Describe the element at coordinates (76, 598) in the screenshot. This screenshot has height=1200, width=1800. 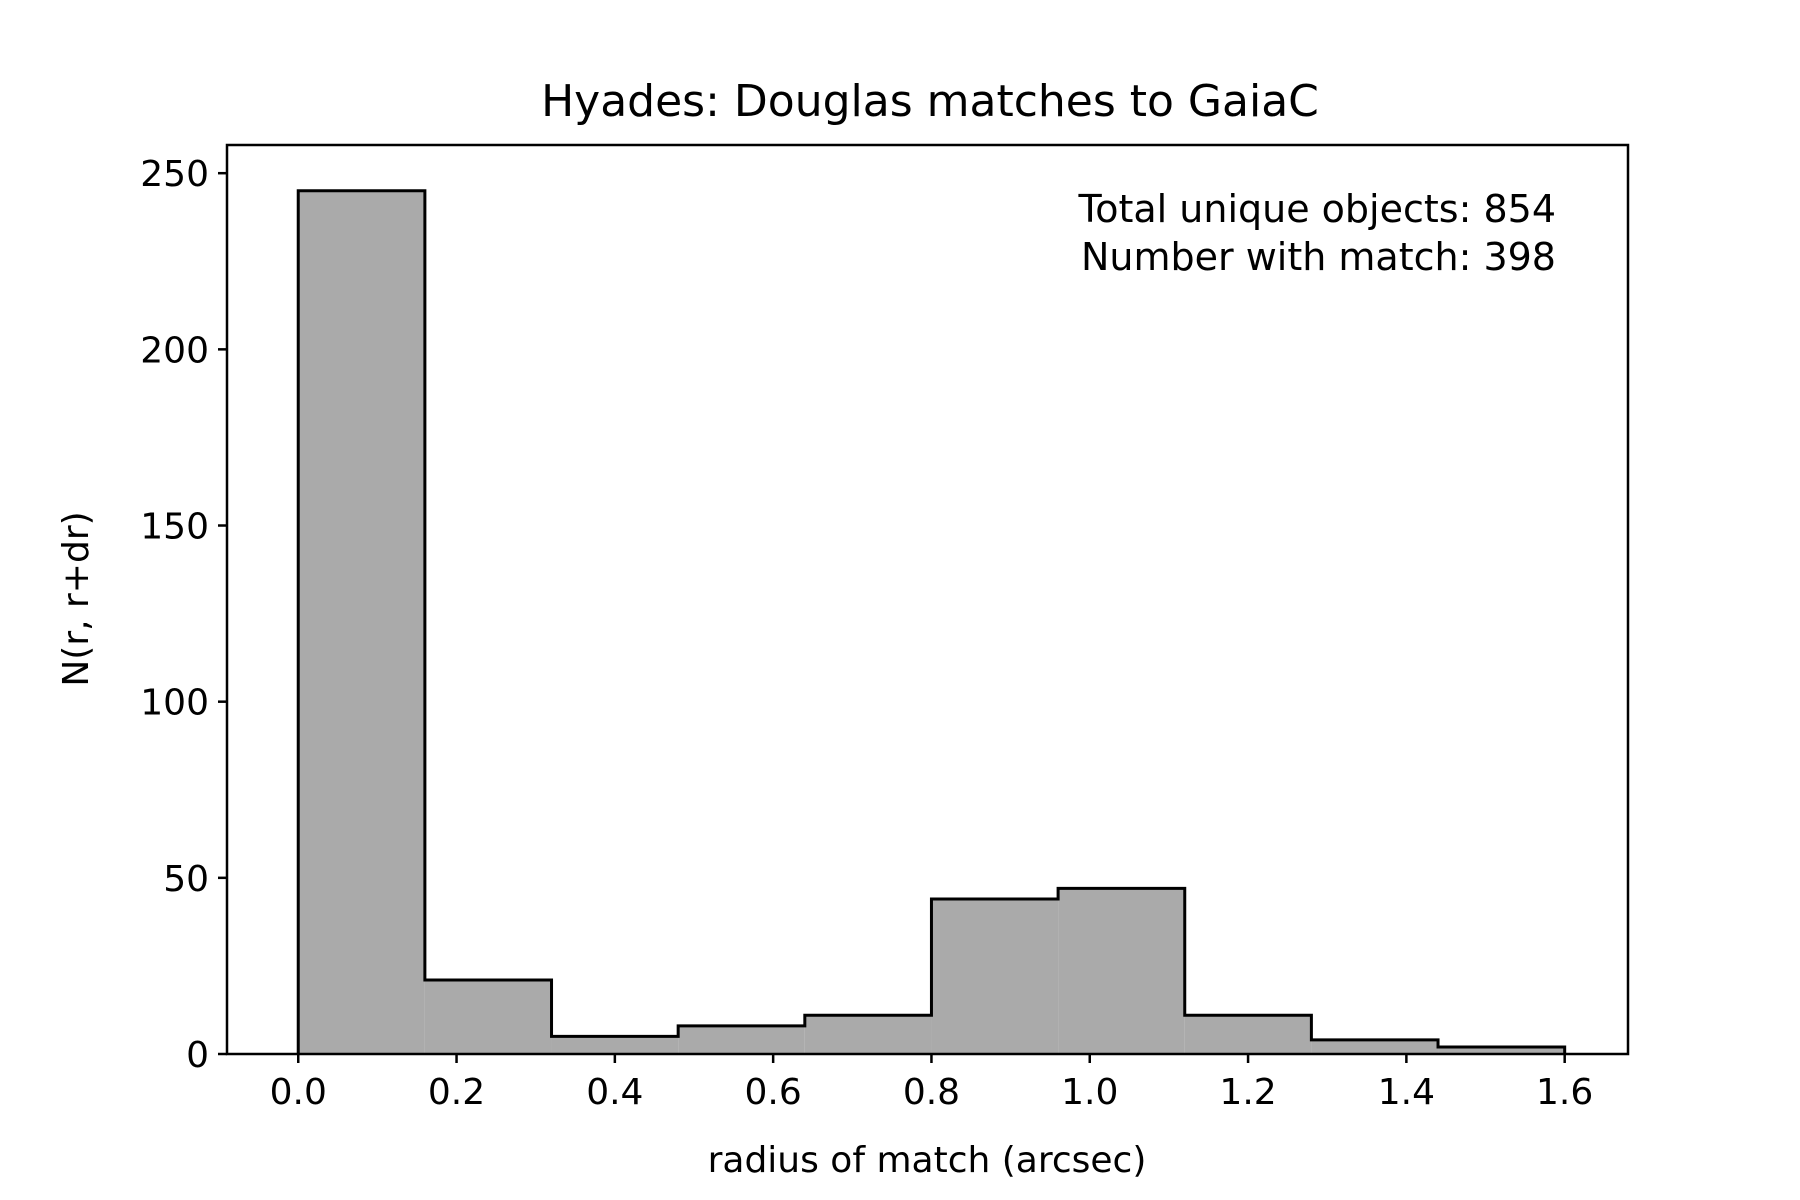
I see `y-axis-label: N(r, r+dr)` at that location.